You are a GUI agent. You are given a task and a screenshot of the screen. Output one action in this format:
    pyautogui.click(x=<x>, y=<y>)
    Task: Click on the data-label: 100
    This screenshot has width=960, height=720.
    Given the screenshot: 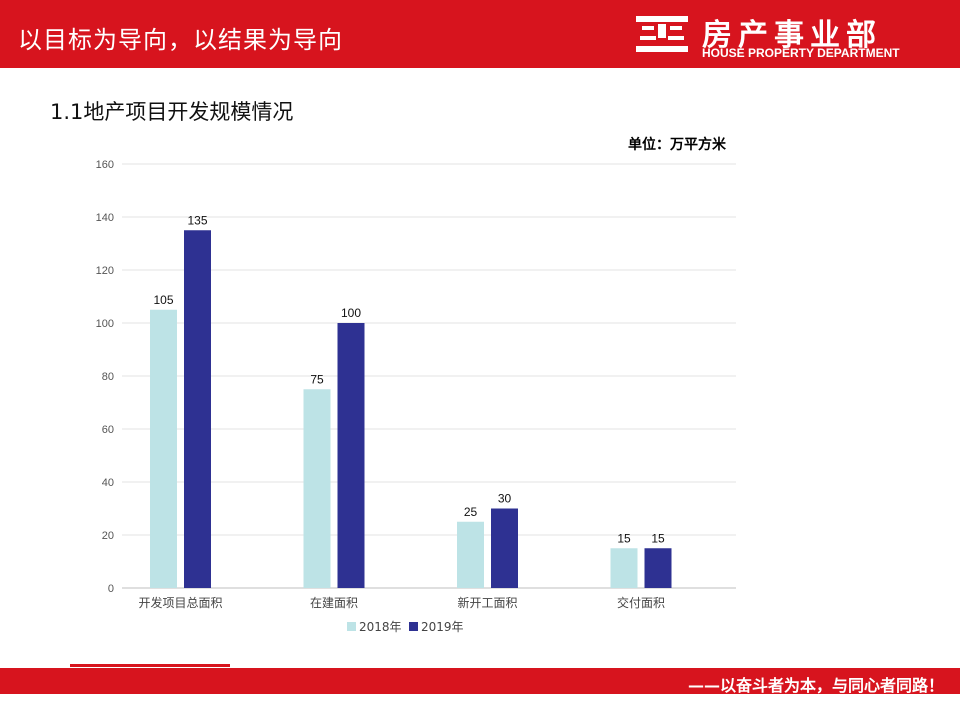 What is the action you would take?
    pyautogui.click(x=351, y=313)
    